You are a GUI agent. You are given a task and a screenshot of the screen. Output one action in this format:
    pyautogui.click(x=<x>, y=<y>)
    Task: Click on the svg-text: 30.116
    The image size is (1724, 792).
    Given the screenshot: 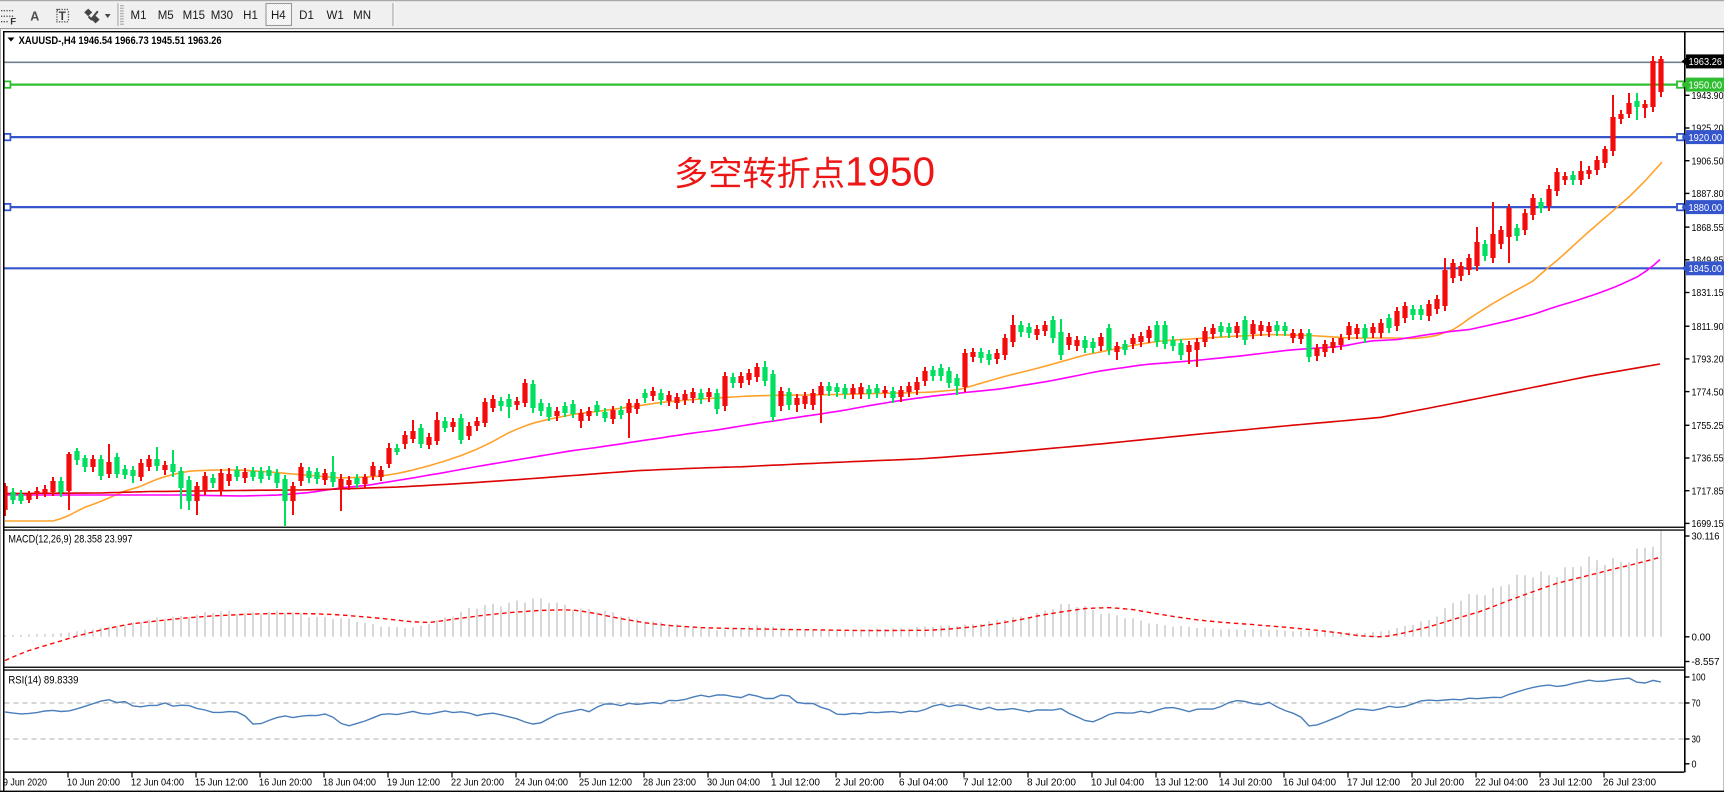 What is the action you would take?
    pyautogui.click(x=1706, y=537)
    